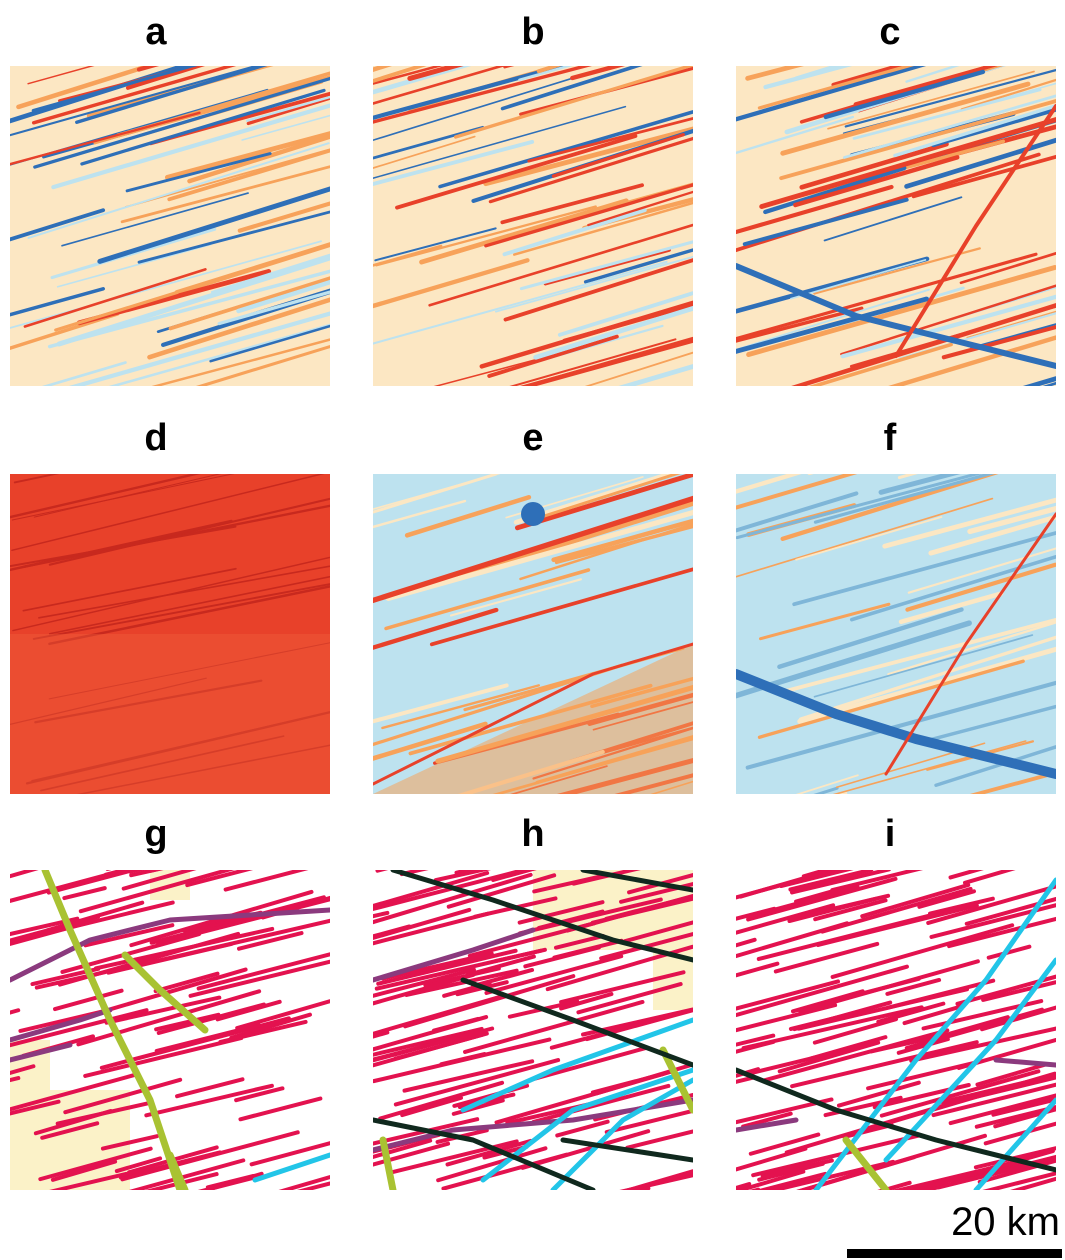 This screenshot has height=1260, width=1065. I want to click on panel-label-a: a, so click(156, 32).